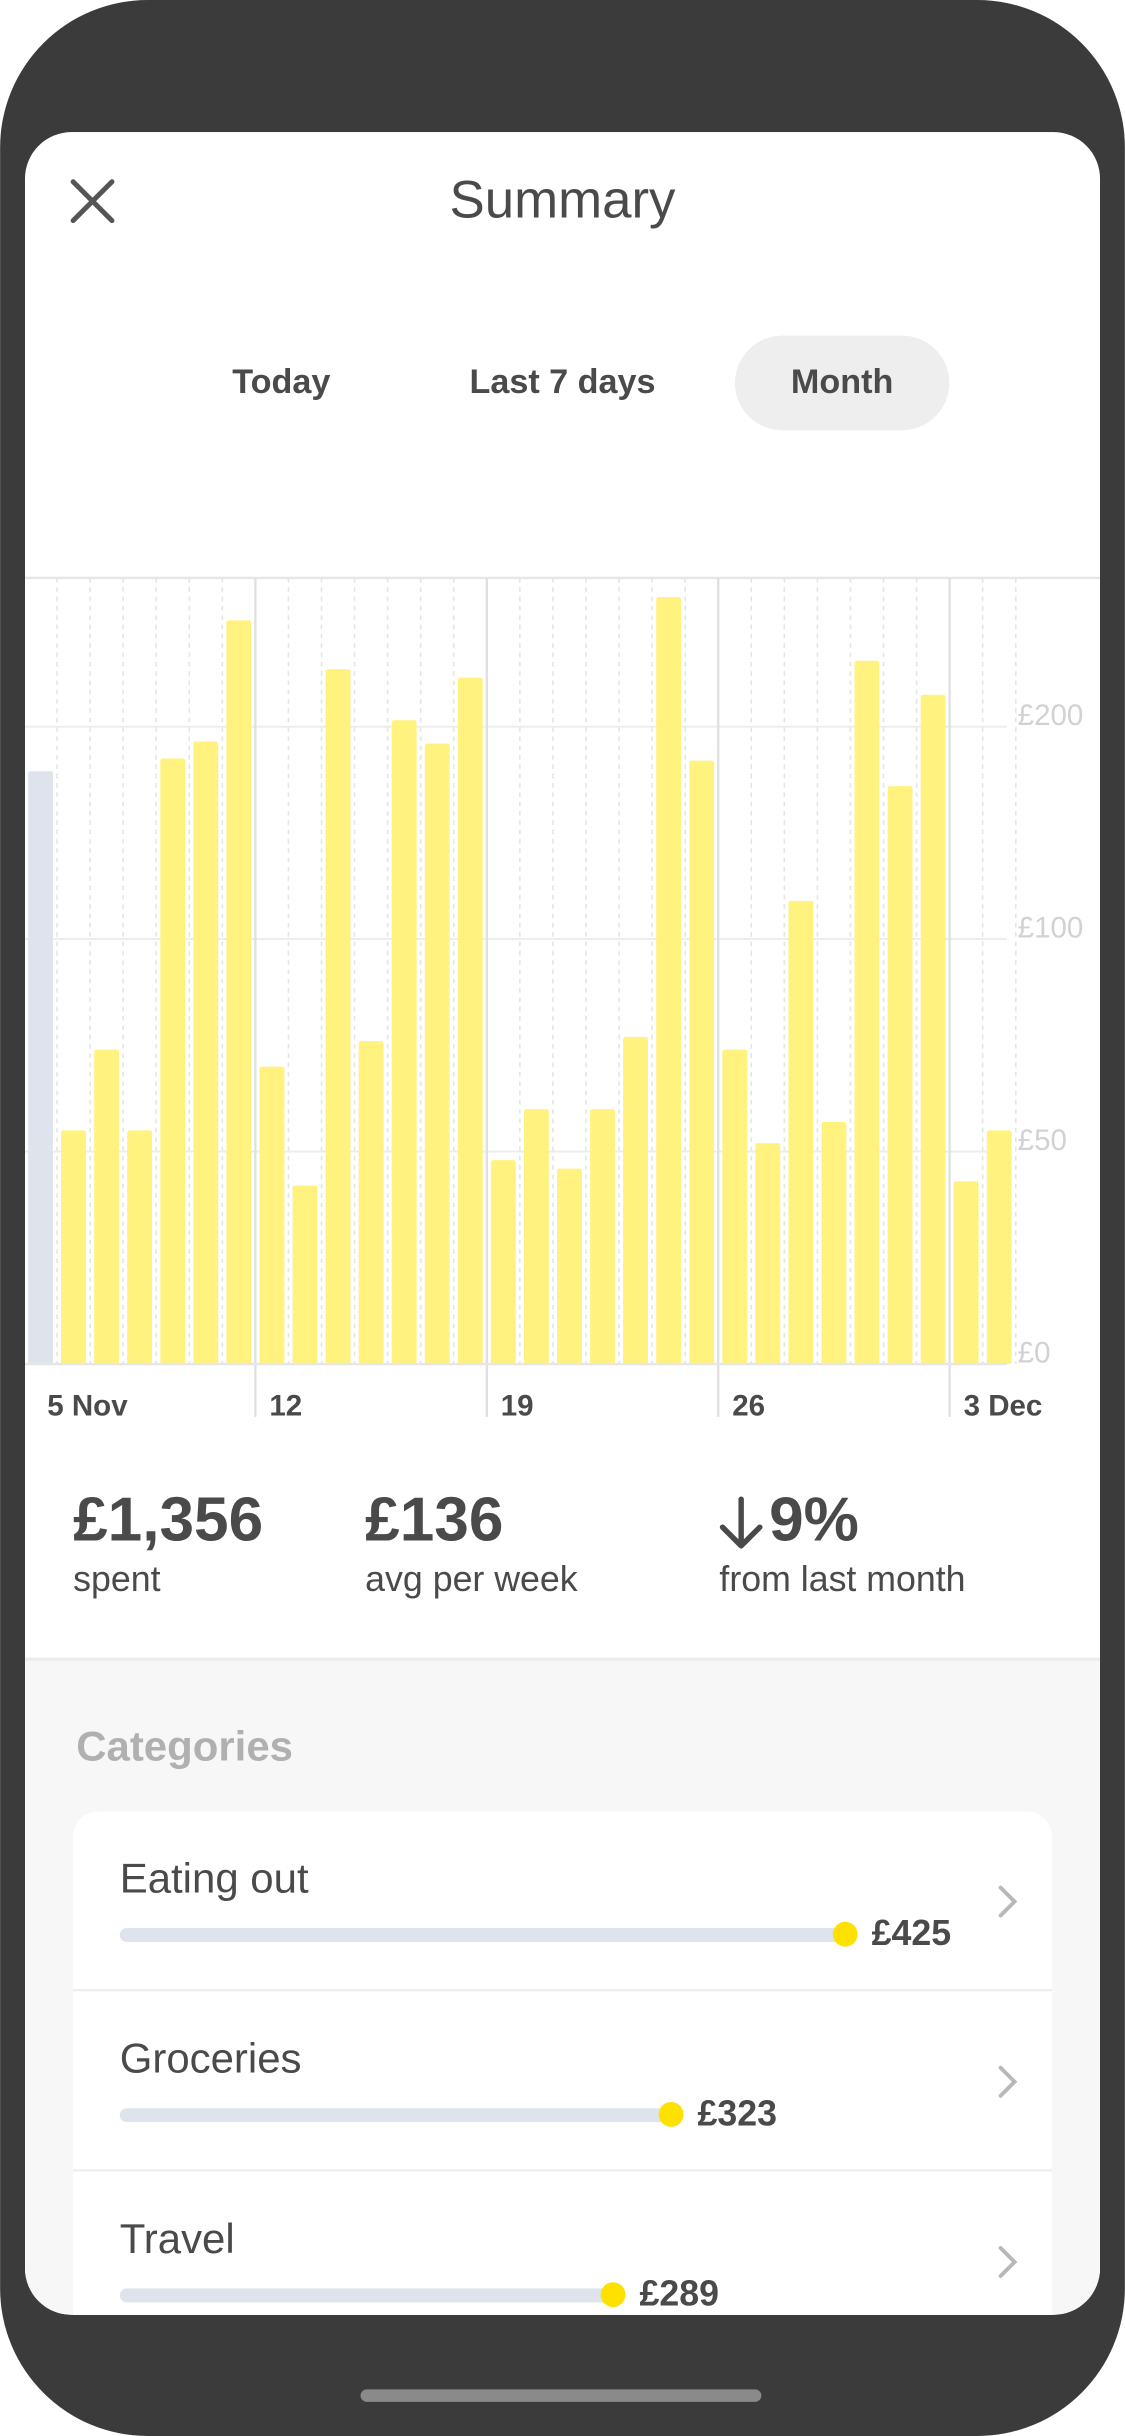  What do you see at coordinates (434, 1519) in the screenshot?
I see `stat-value: £136` at bounding box center [434, 1519].